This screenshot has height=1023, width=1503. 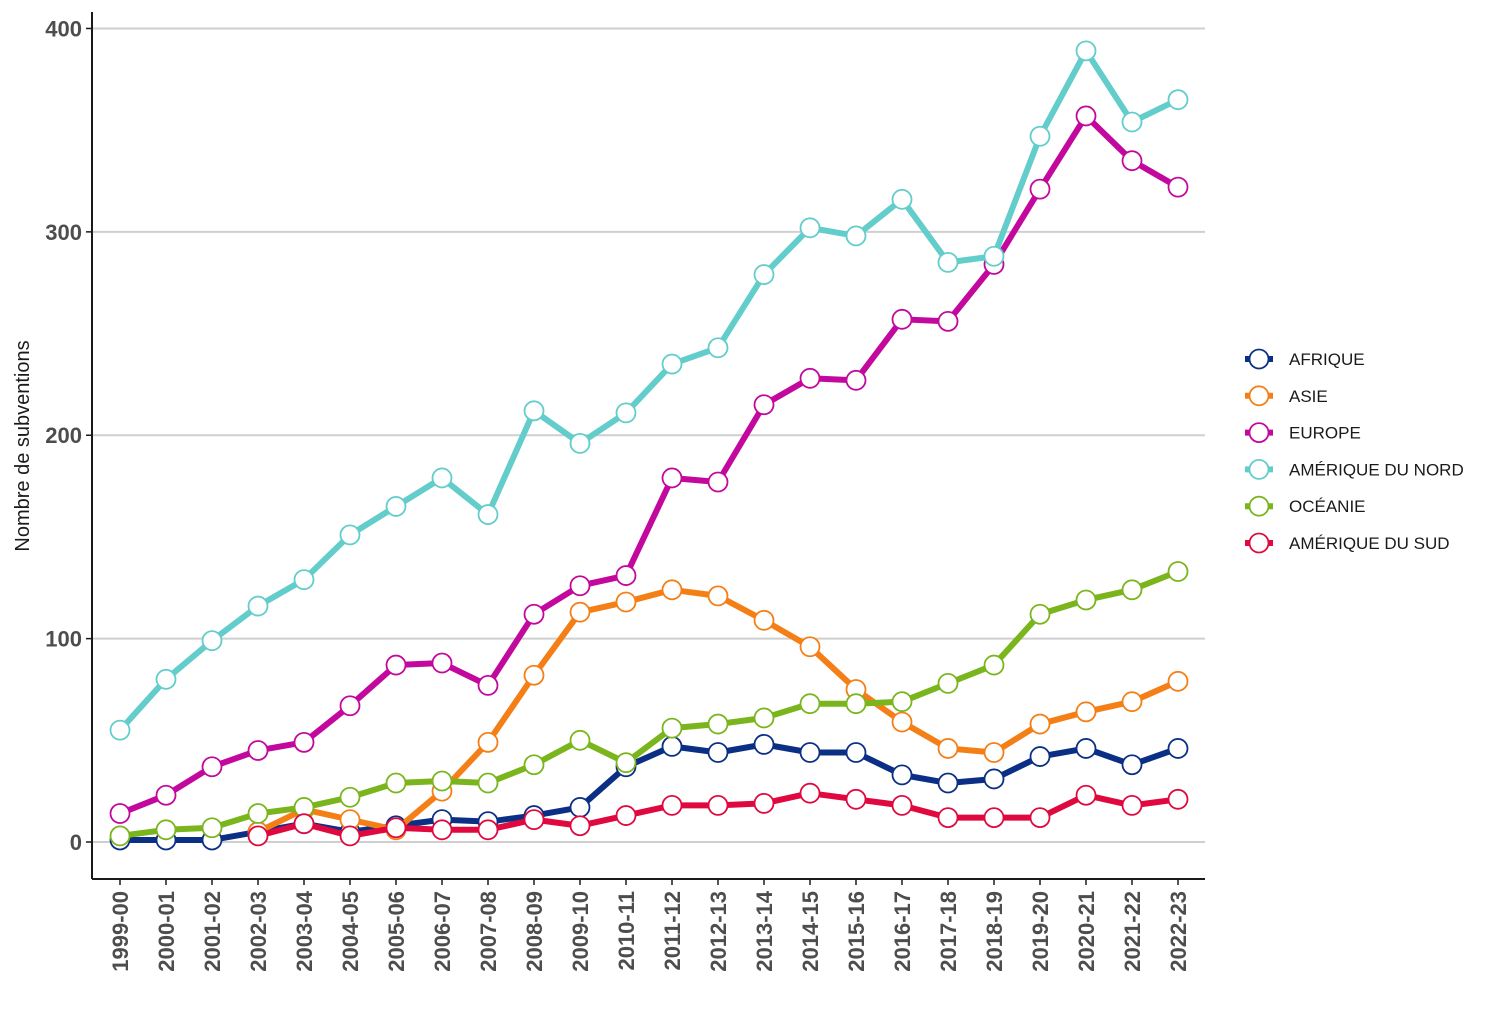 I want to click on x-tick-label: 2022-23, so click(x=1178, y=931).